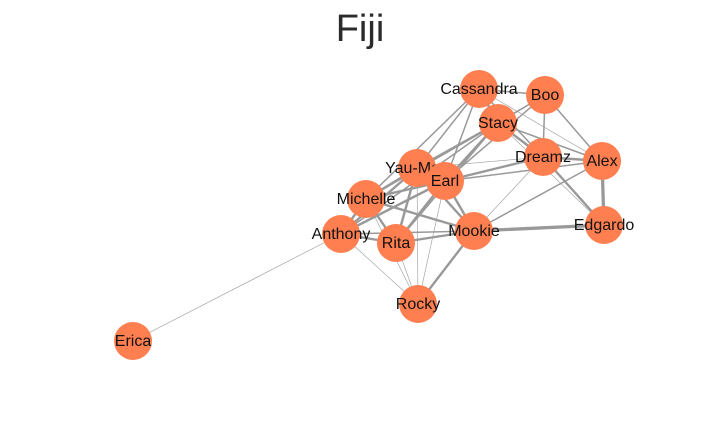 Image resolution: width=720 pixels, height=432 pixels. I want to click on node-label: Dreamz, so click(543, 157).